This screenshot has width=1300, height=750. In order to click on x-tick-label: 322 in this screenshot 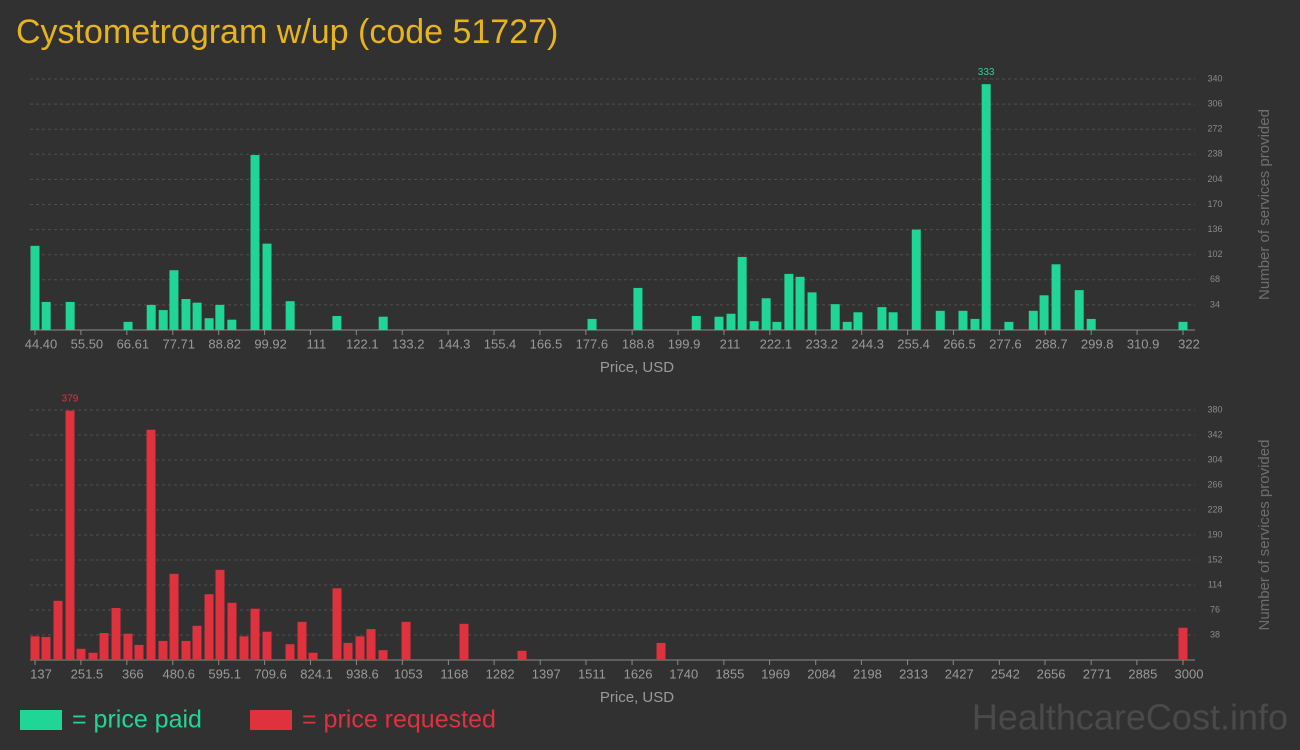, I will do `click(1189, 343)`.